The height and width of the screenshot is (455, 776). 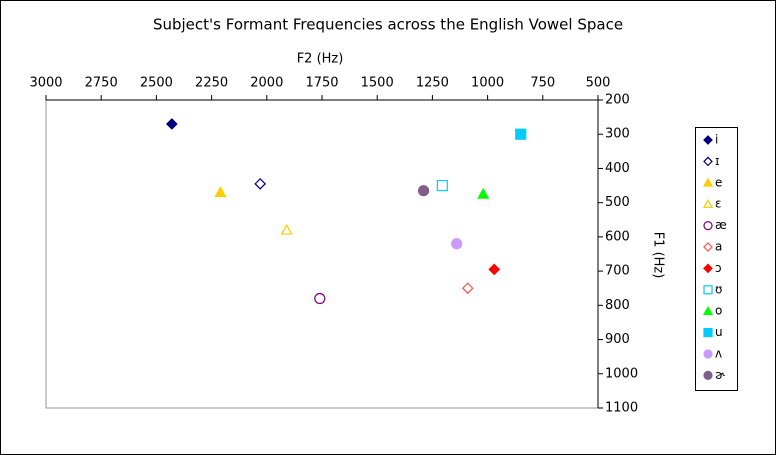 I want to click on legend-label: u, so click(x=719, y=332).